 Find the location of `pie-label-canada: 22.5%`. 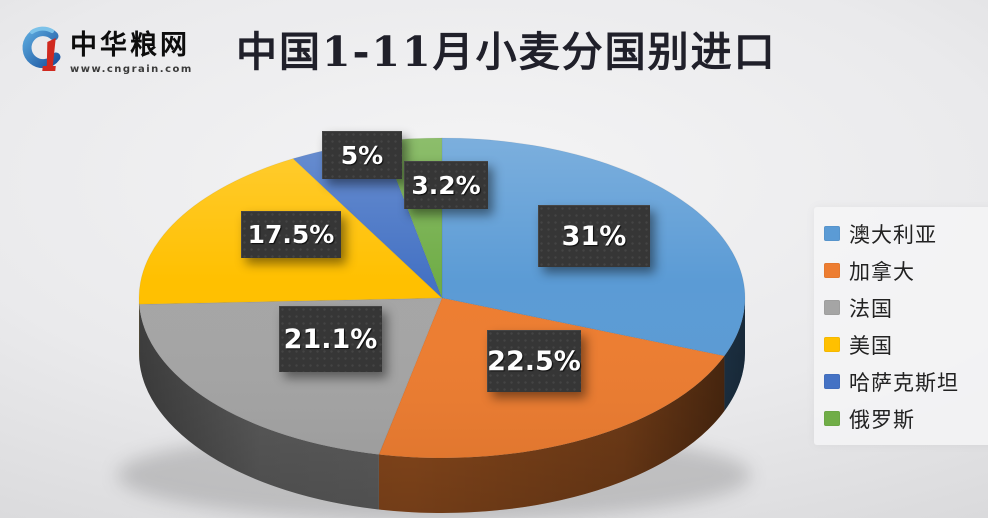

pie-label-canada: 22.5% is located at coordinates (534, 361).